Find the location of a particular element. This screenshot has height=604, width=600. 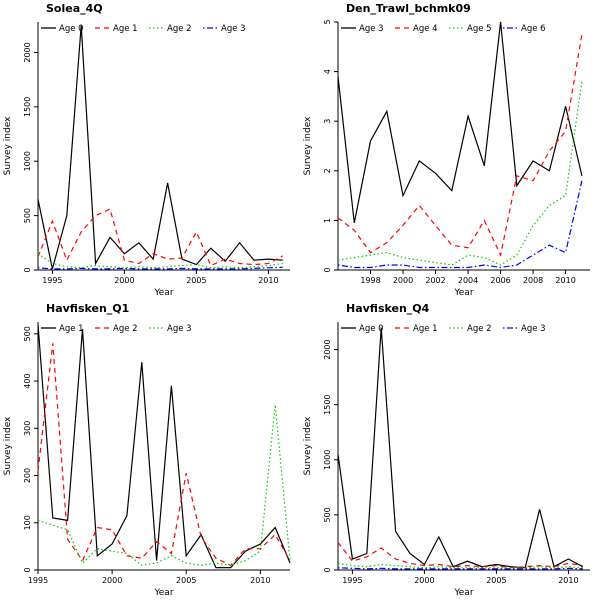

legend-label: Age 6 is located at coordinates (533, 29).